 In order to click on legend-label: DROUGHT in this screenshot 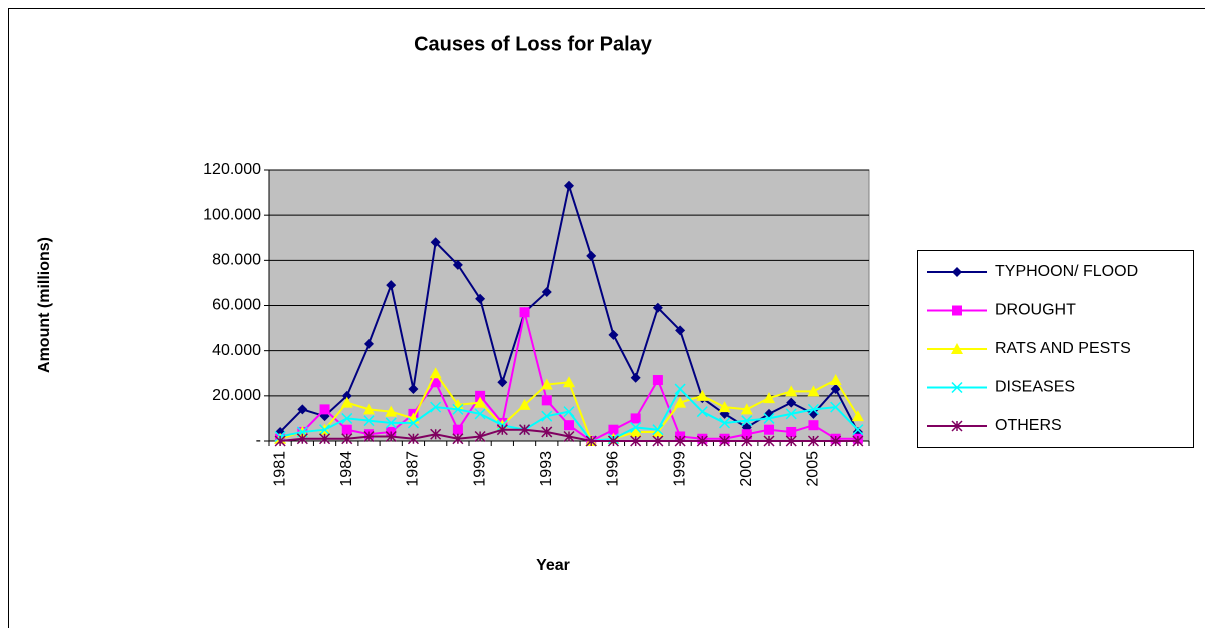, I will do `click(1035, 310)`.